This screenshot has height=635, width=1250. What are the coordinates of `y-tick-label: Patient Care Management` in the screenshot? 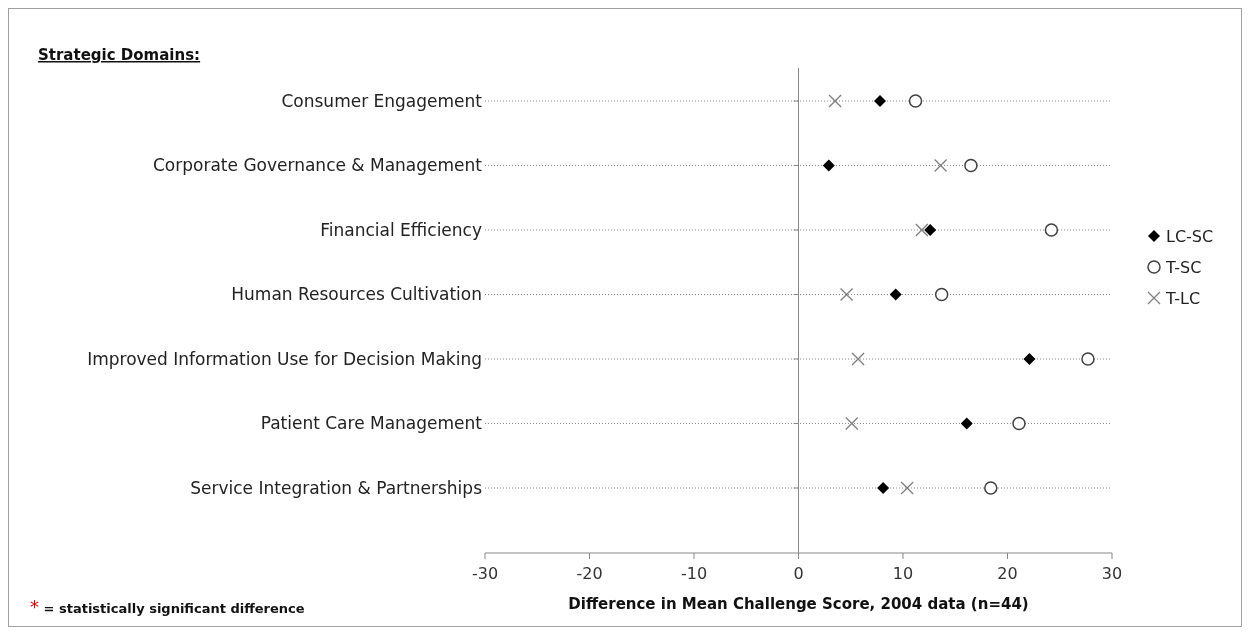 It's located at (371, 423).